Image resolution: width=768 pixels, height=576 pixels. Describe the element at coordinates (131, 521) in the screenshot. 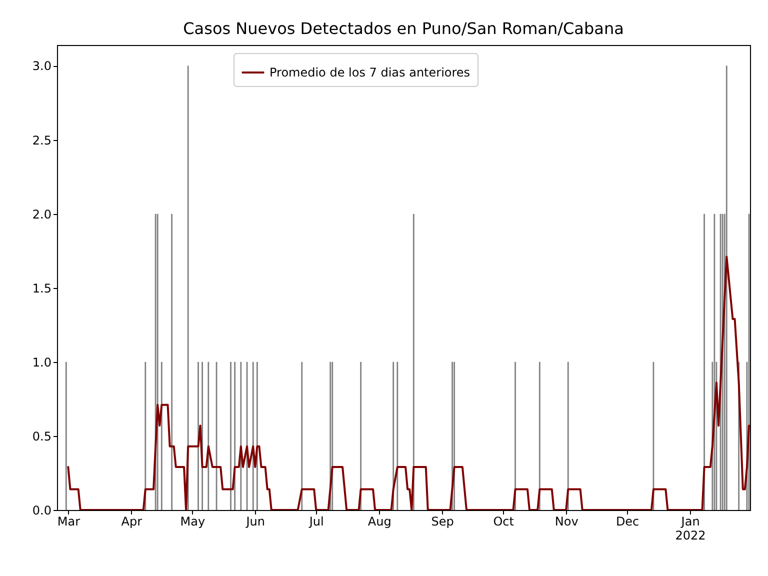

I see `x-tick-label: Apr` at that location.